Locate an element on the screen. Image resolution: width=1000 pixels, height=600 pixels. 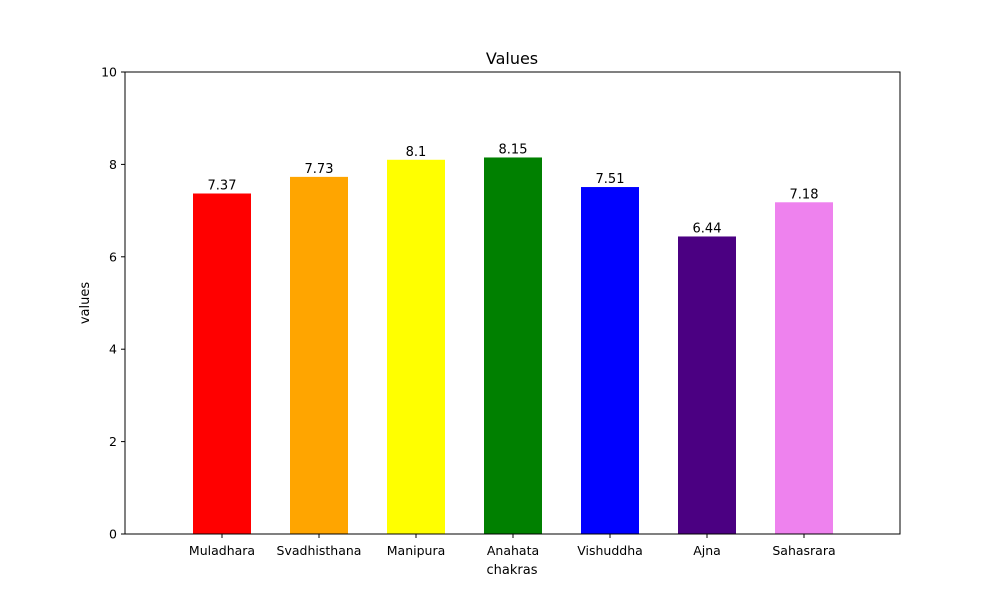
bar-svadhisthana is located at coordinates (319, 355).